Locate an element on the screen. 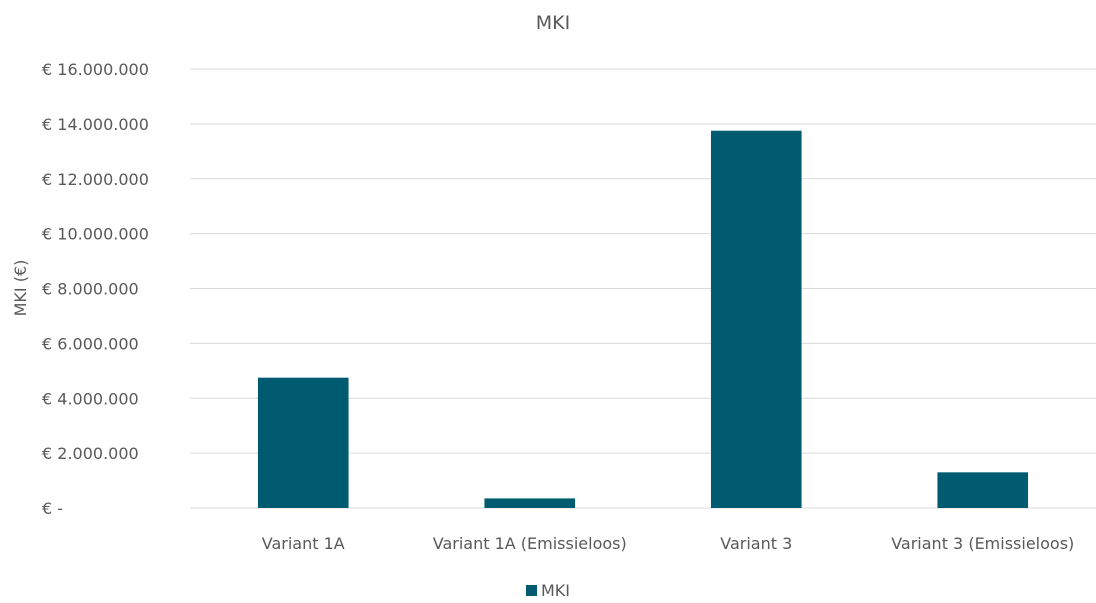 This screenshot has height=603, width=1096. legend-label-mki: MKI is located at coordinates (555, 590).